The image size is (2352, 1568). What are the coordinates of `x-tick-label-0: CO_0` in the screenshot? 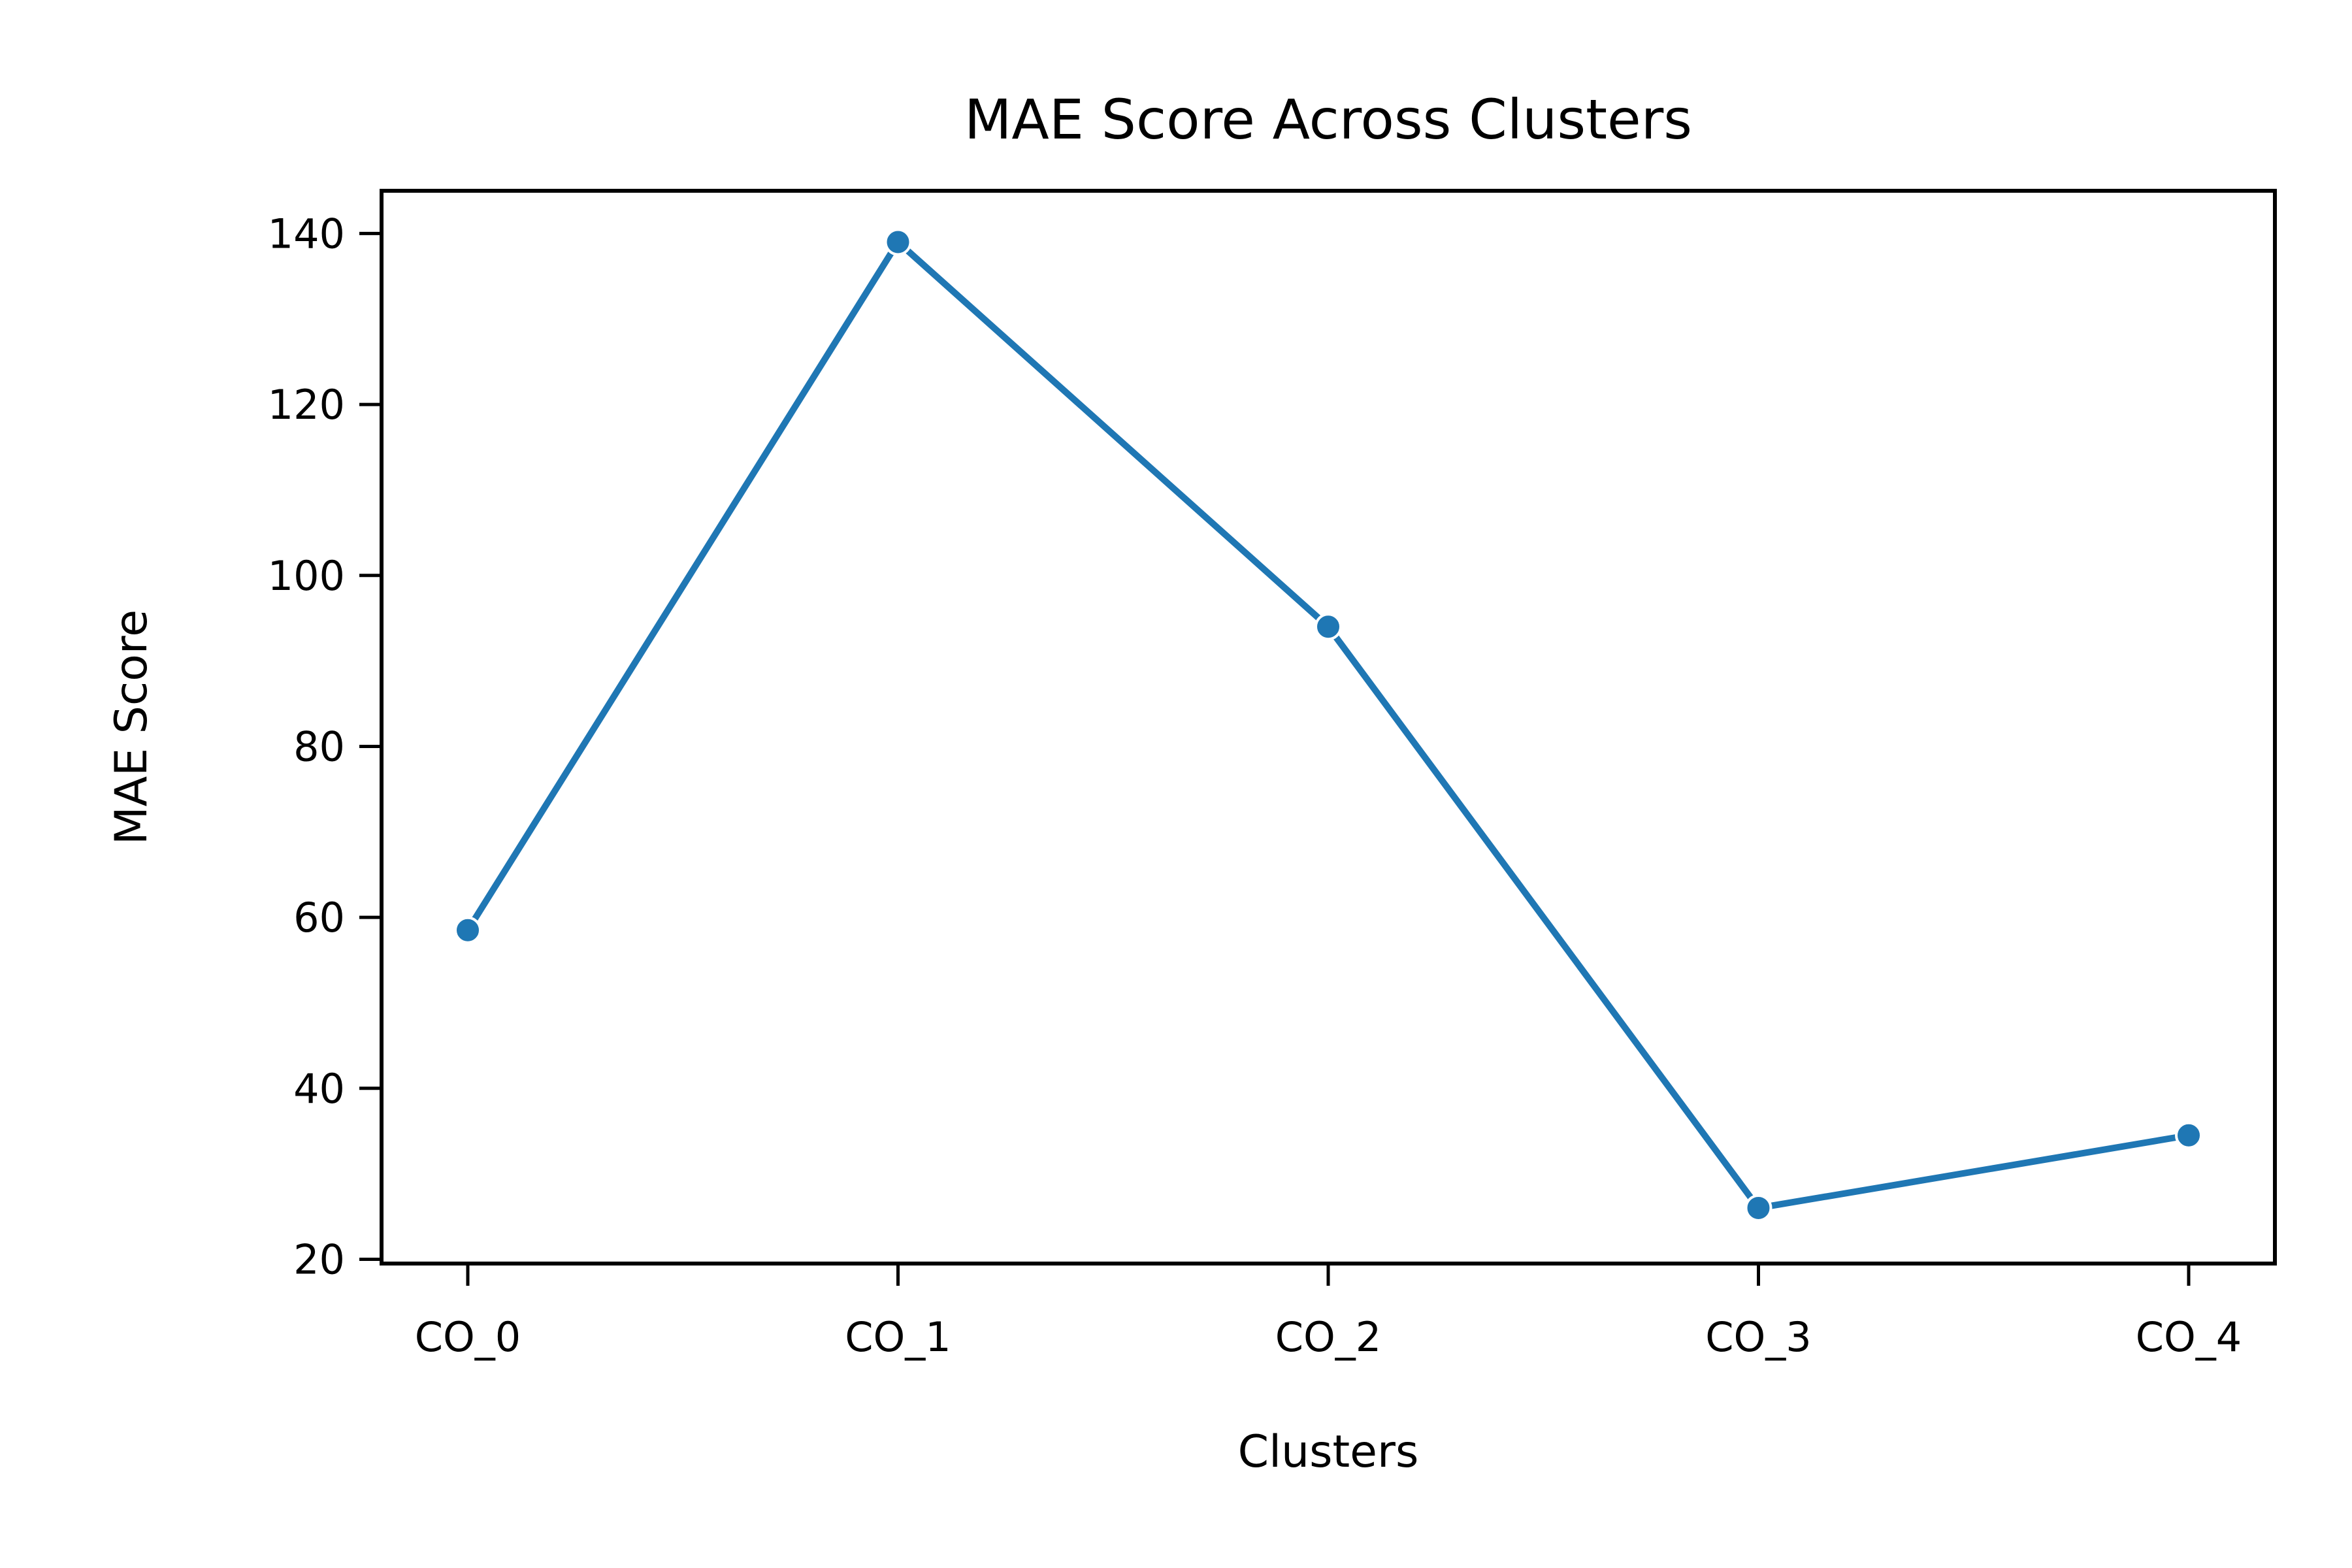 It's located at (468, 1337).